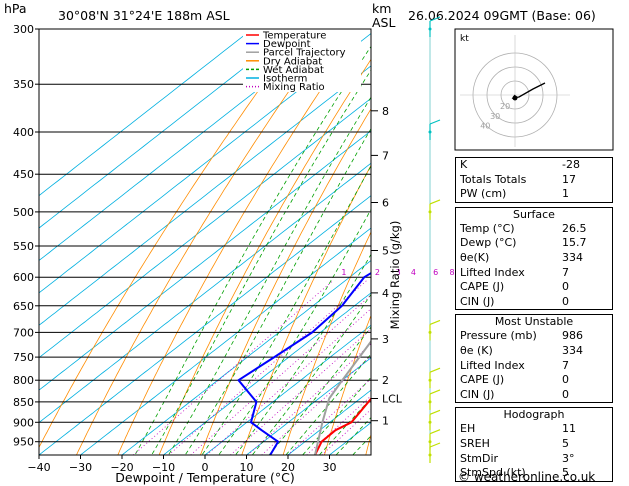 Image resolution: width=629 pixels, height=486 pixels. What do you see at coordinates (534, 89) in the screenshot?
I see `hodograph-frame` at bounding box center [534, 89].